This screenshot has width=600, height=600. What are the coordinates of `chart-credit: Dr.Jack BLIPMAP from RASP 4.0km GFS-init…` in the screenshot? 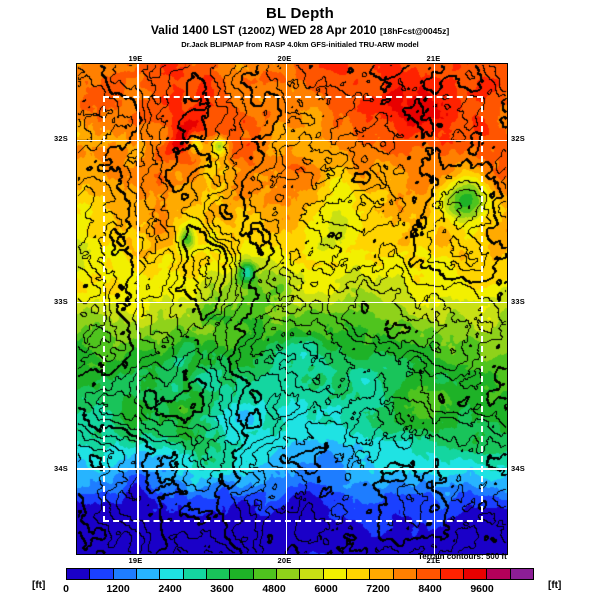 It's located at (300, 44).